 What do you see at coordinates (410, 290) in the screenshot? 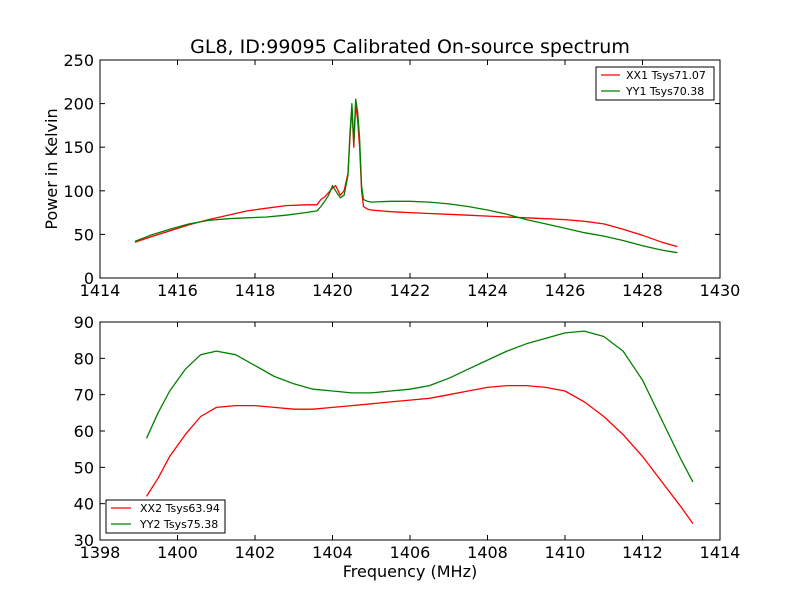
I see `x-tick-label: 1422` at bounding box center [410, 290].